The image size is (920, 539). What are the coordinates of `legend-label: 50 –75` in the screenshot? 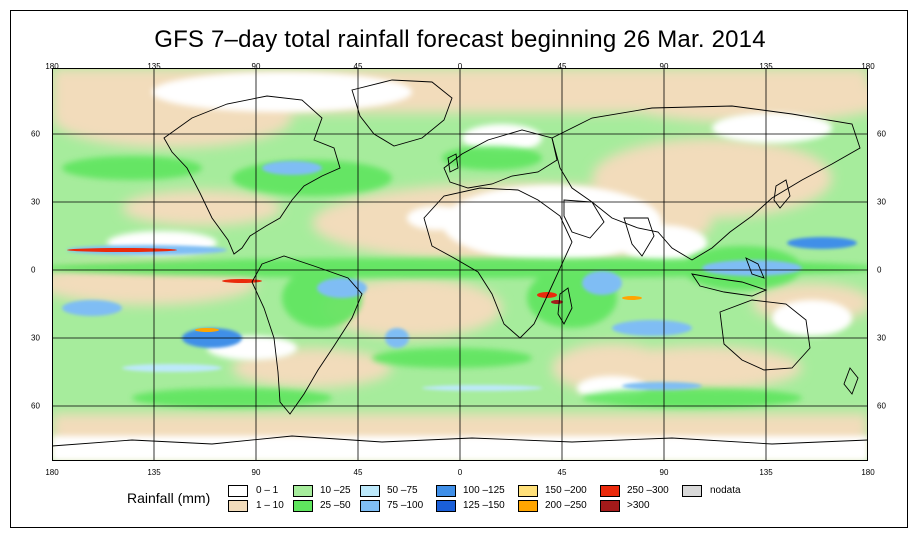 It's located at (402, 490).